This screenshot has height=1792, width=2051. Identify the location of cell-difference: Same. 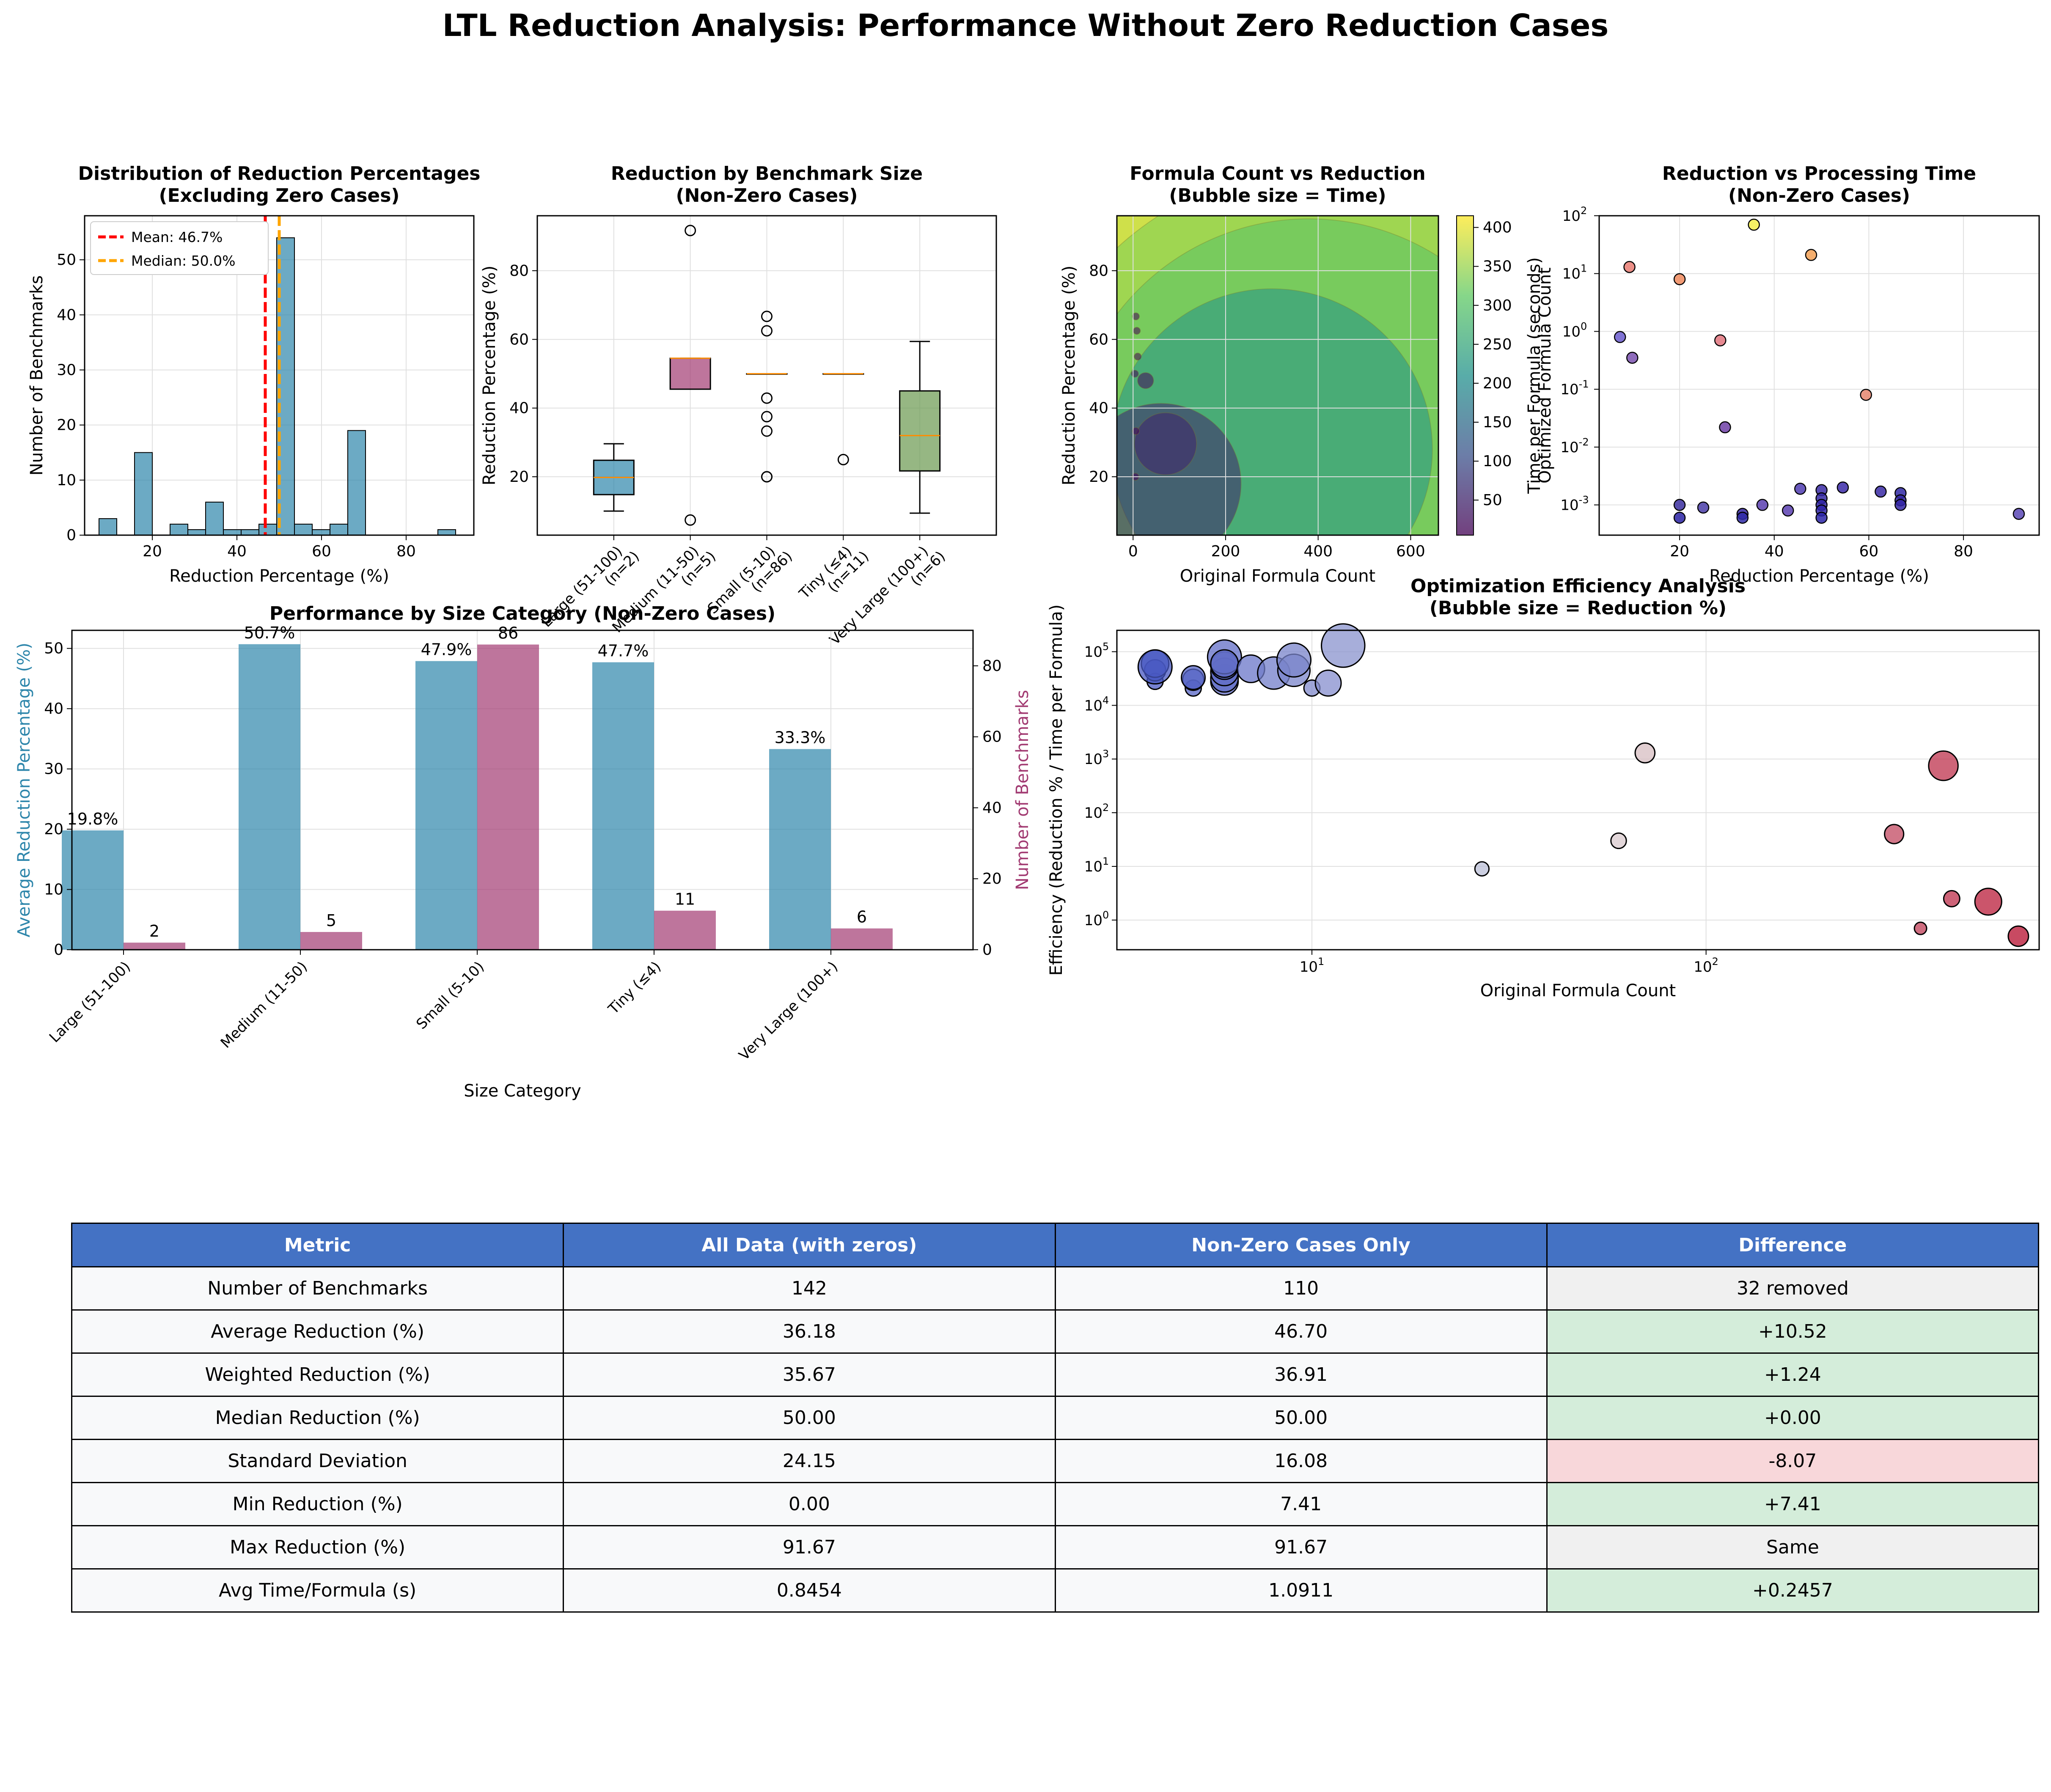
(1793, 1547).